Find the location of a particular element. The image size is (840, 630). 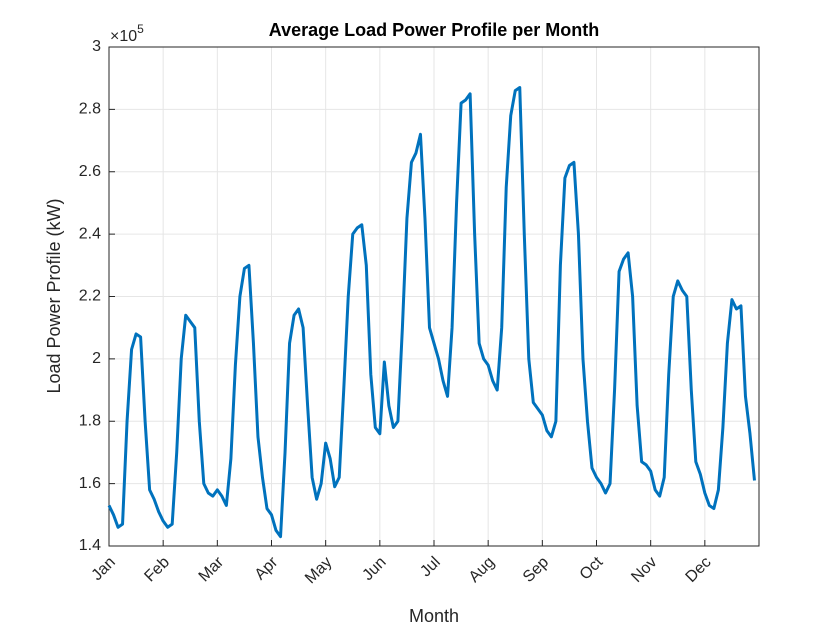

y-tick-label: 3 is located at coordinates (96, 46).